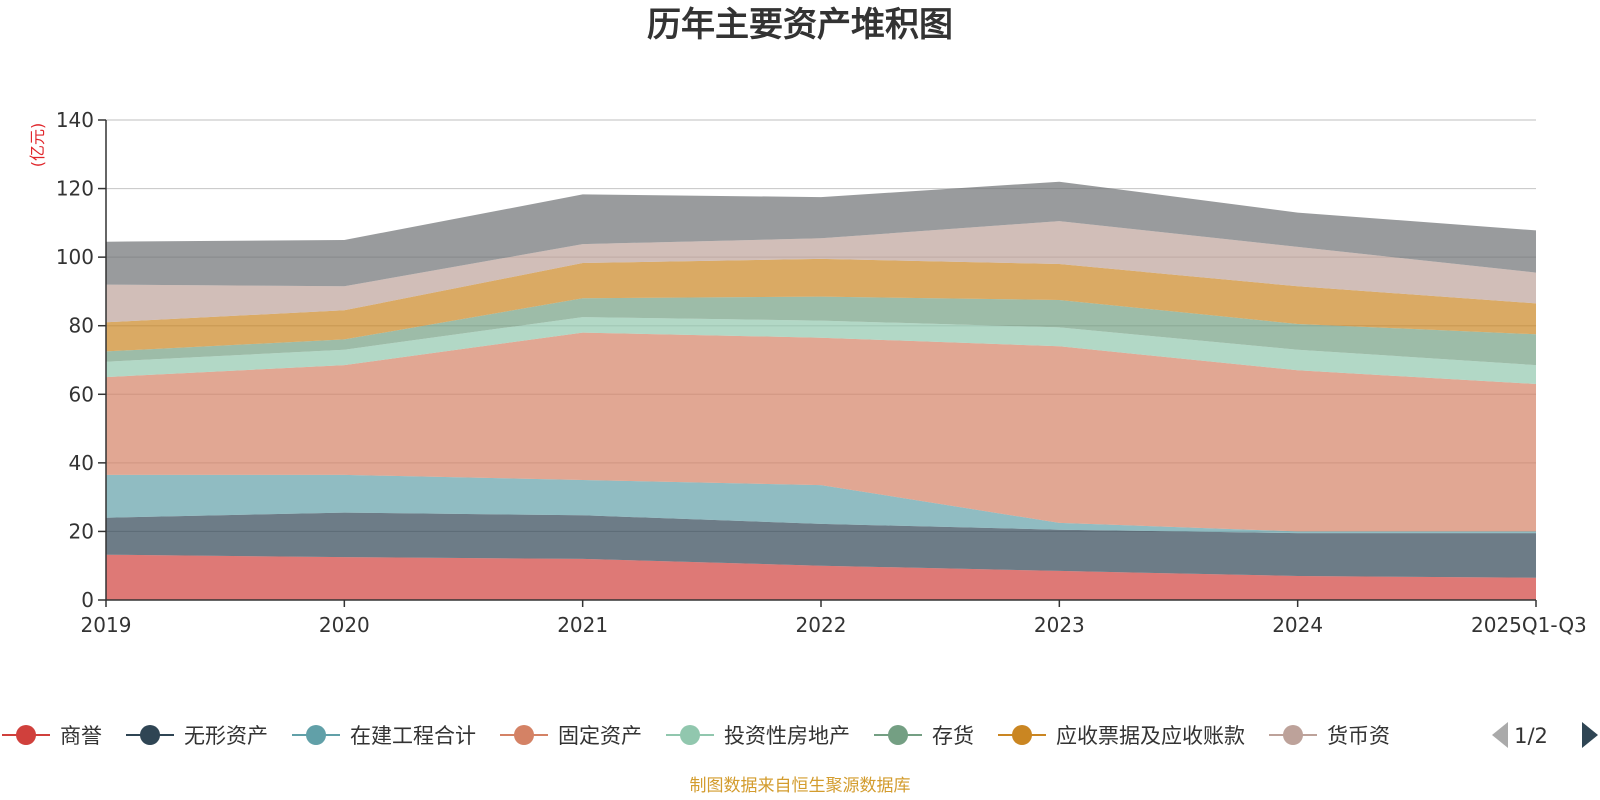 The height and width of the screenshot is (800, 1600). I want to click on y-tick-label: 100, so click(75, 257).